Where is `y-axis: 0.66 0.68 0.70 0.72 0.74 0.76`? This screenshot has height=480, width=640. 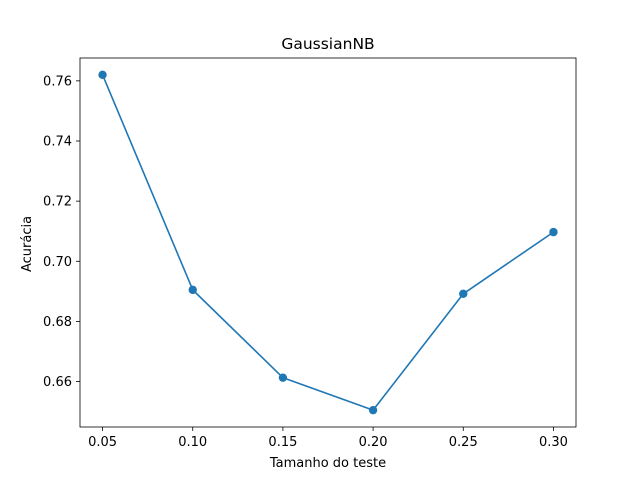
y-axis: 0.66 0.68 0.70 0.72 0.74 0.76 is located at coordinates (61, 232).